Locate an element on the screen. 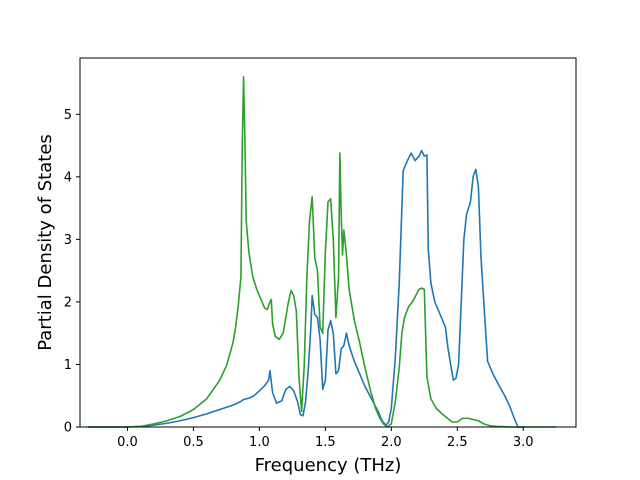 The image size is (640, 480). x-tick-label: 1.0 is located at coordinates (259, 442).